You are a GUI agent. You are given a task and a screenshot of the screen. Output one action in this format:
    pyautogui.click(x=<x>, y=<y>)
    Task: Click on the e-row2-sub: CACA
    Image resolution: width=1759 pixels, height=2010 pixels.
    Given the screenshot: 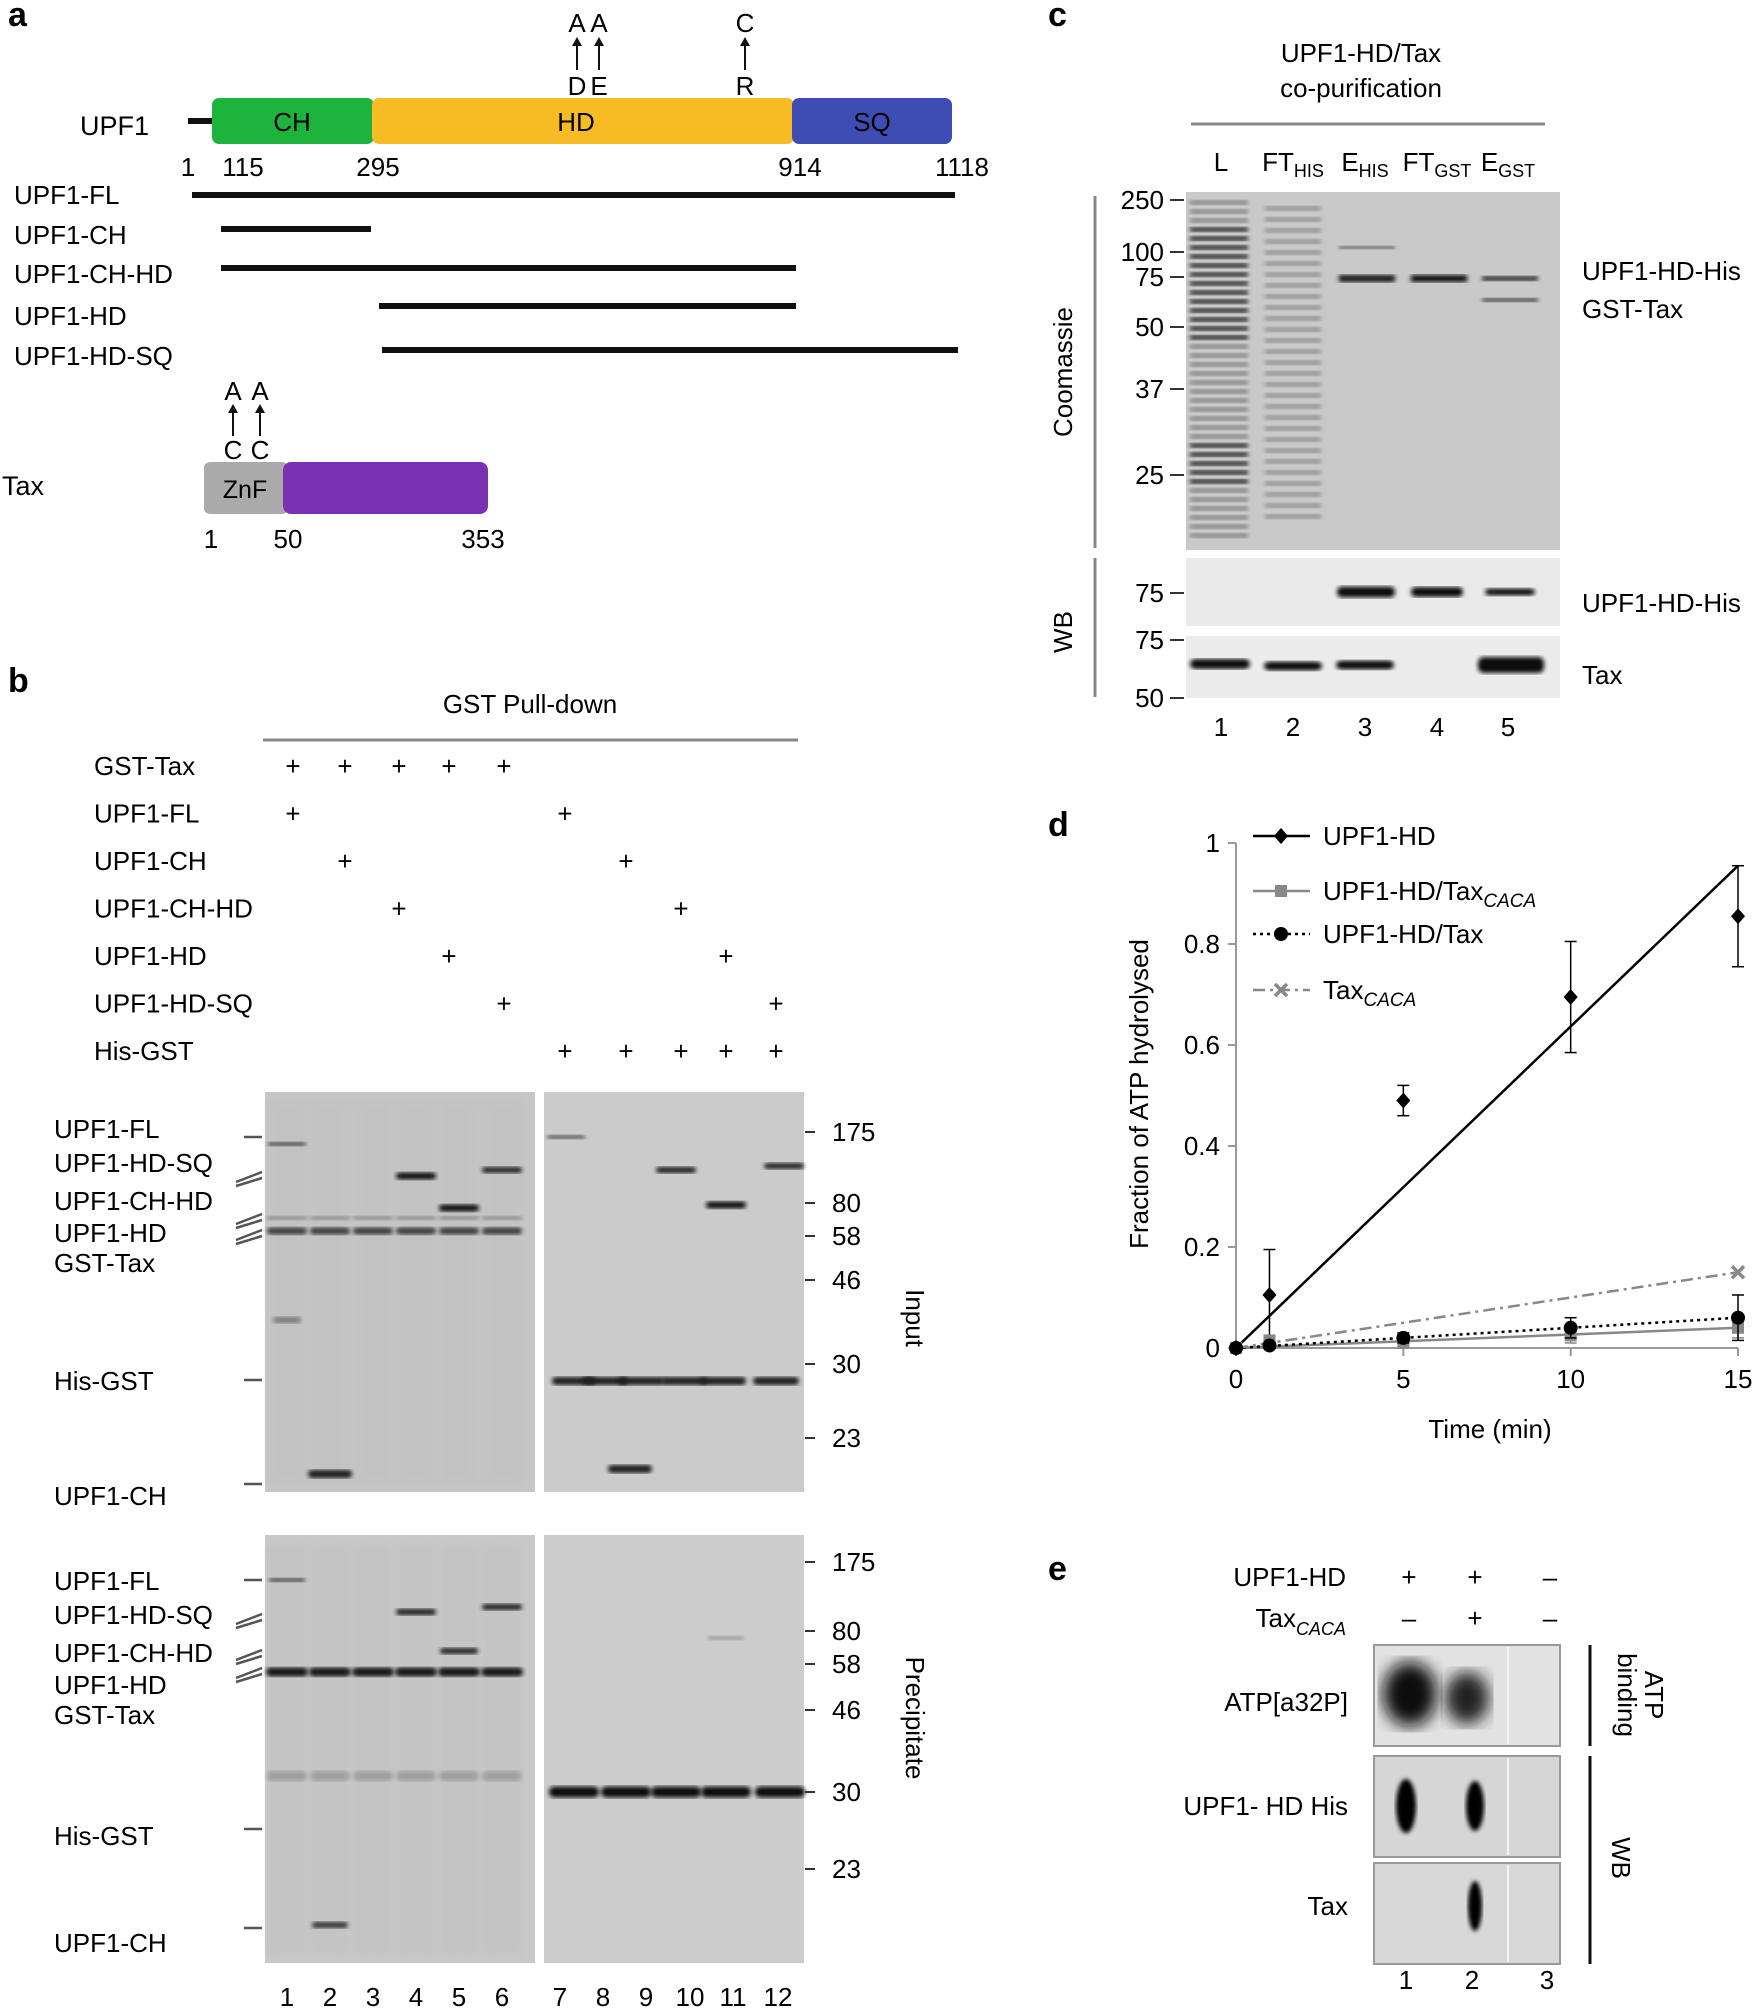 What is the action you would take?
    pyautogui.click(x=1321, y=1629)
    